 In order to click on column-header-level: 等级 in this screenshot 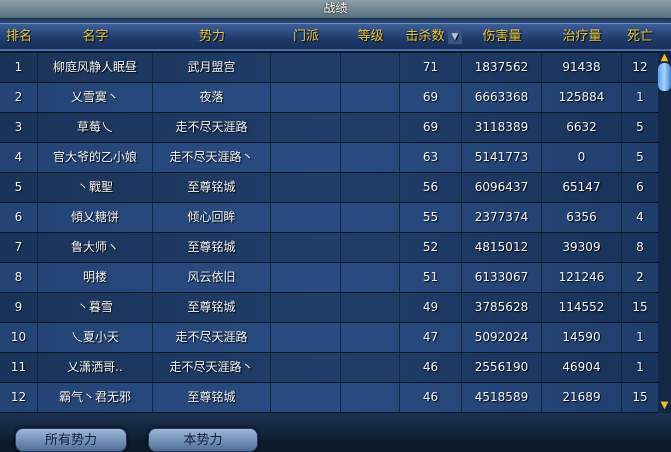, I will do `click(370, 36)`.